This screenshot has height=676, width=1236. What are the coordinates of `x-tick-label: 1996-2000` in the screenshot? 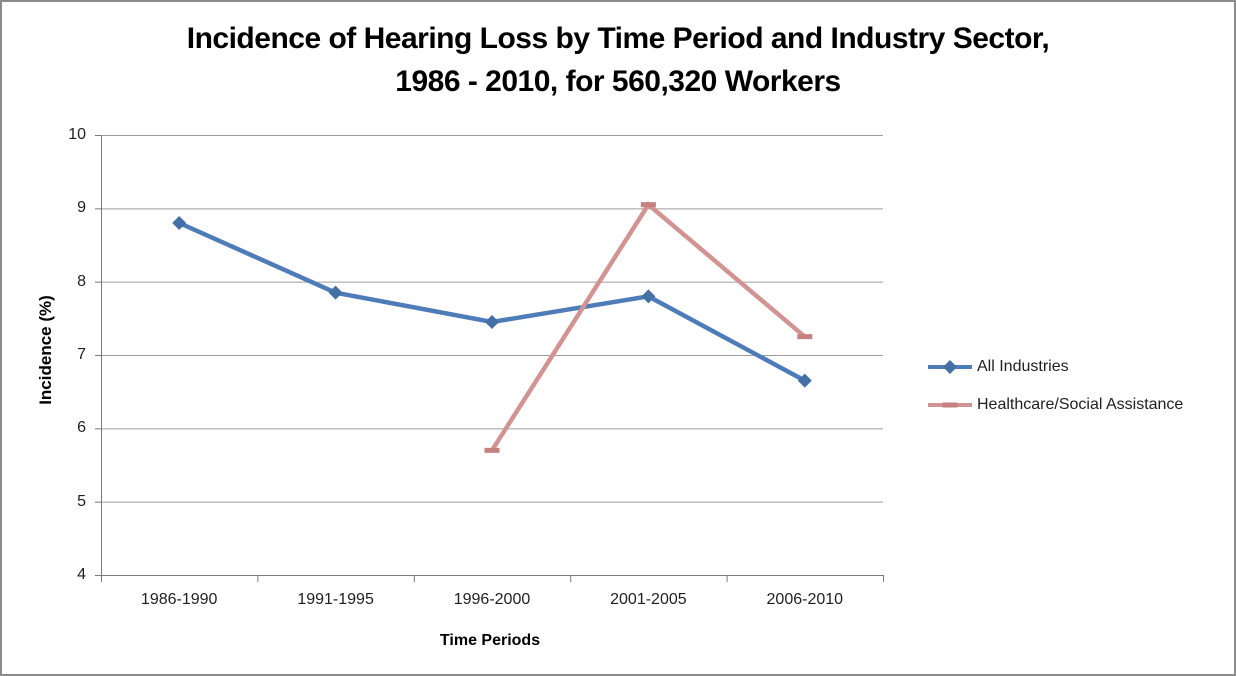 It's located at (492, 599).